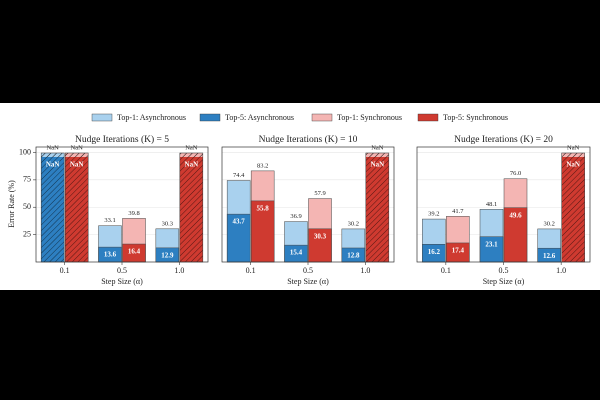 The height and width of the screenshot is (400, 600). What do you see at coordinates (133, 213) in the screenshot?
I see `value-label: 39.8` at bounding box center [133, 213].